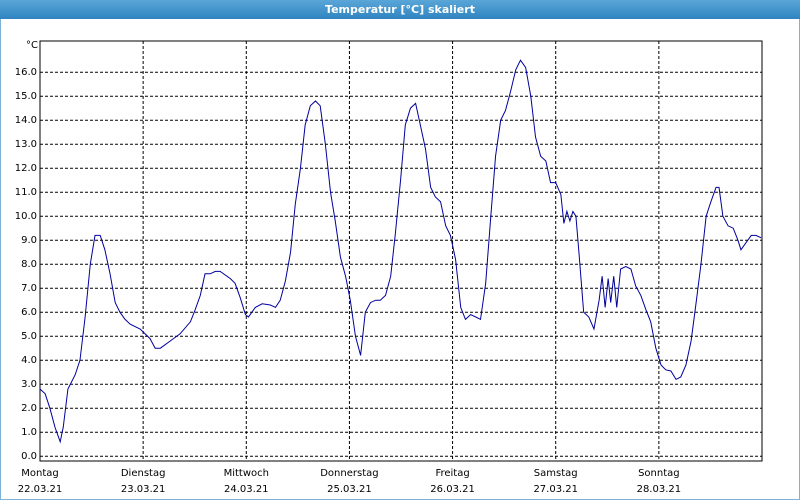 The height and width of the screenshot is (500, 800). Describe the element at coordinates (39, 473) in the screenshot. I see `x-tick-label: Montag` at that location.